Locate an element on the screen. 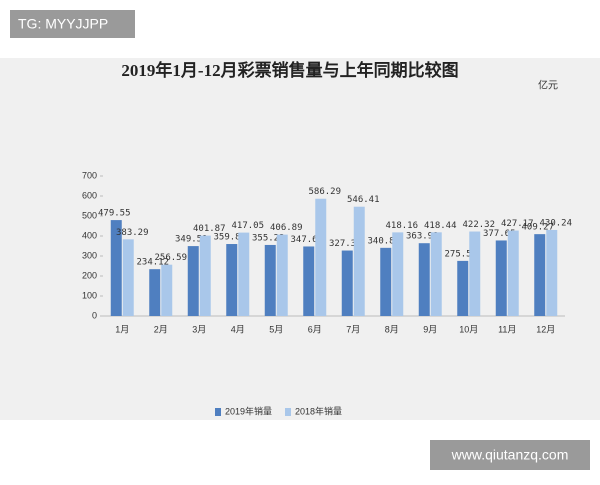 The width and height of the screenshot is (600, 485). data-label: 347.67 is located at coordinates (306, 240).